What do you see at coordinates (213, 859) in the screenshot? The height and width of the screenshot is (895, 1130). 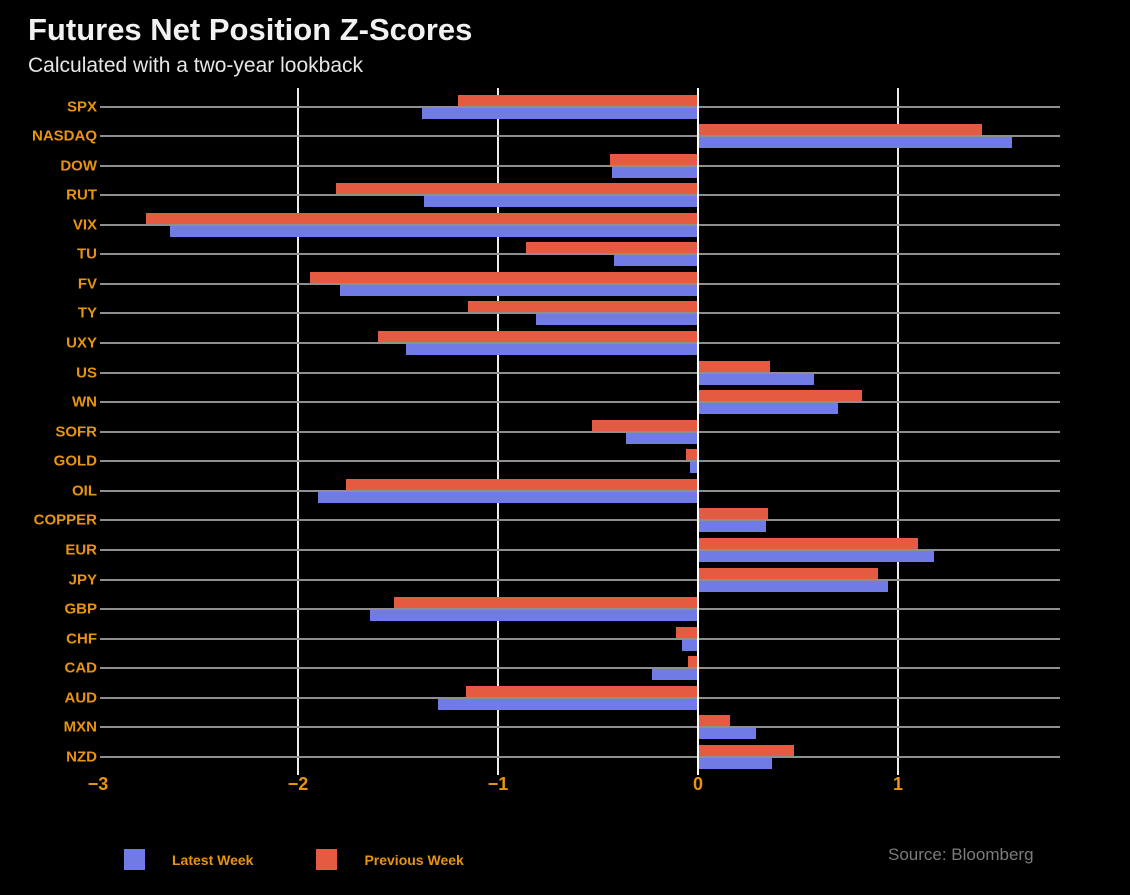 I see `legend-label: Latest Week` at bounding box center [213, 859].